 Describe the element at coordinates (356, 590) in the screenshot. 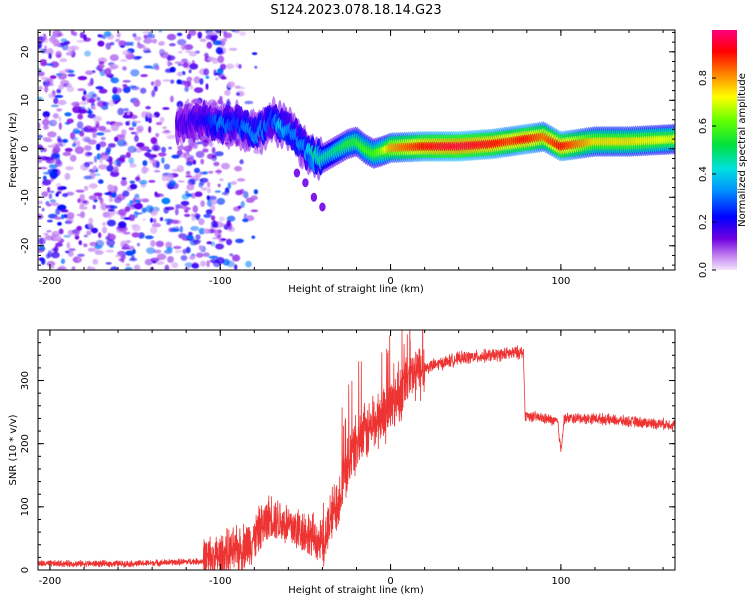

I see `snr-x-label: Height of straight line (km)` at that location.